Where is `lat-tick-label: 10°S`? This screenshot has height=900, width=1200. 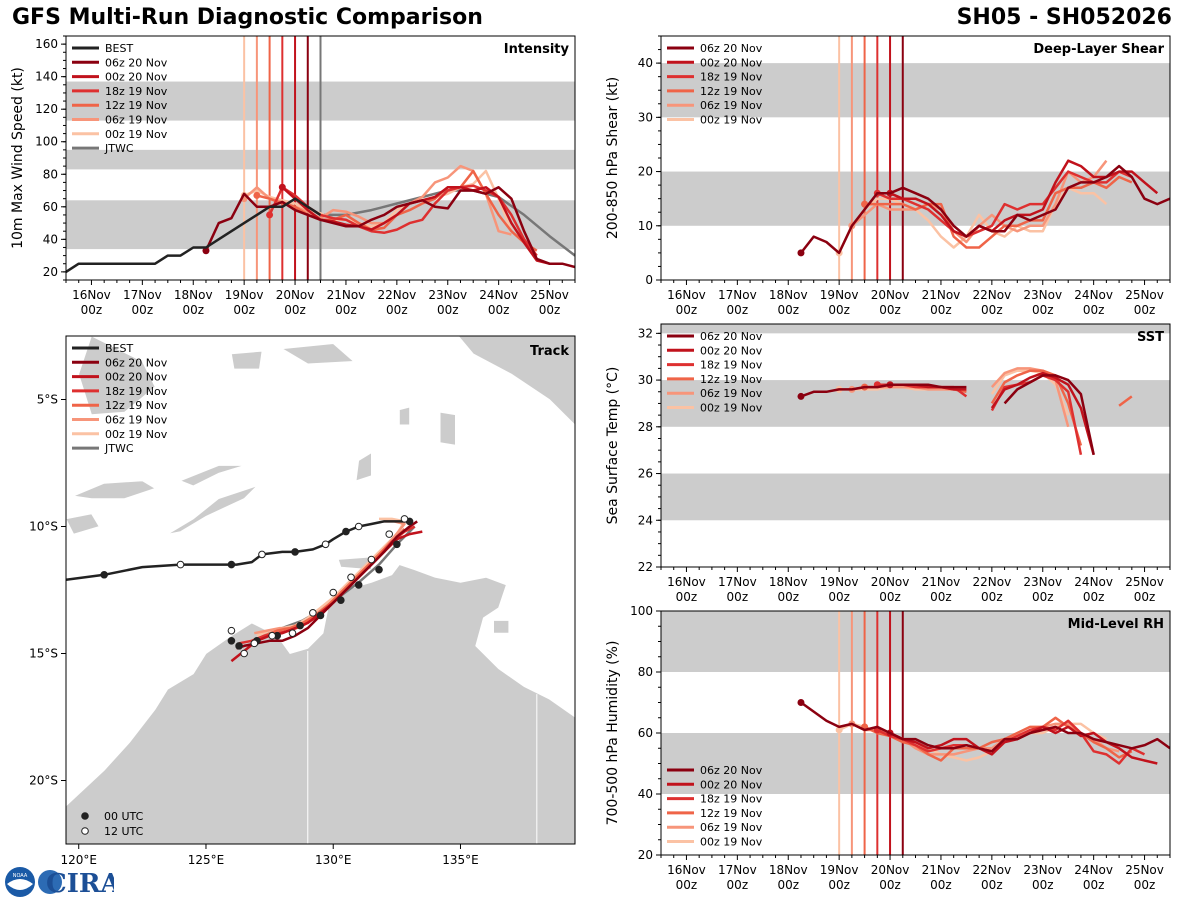
lat-tick-label: 10°S is located at coordinates (43, 527).